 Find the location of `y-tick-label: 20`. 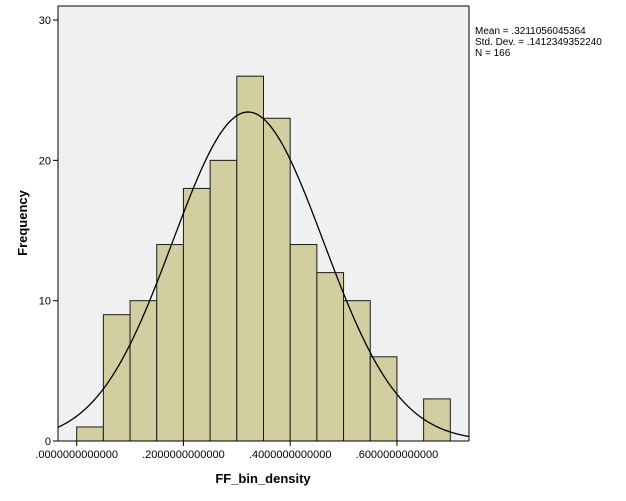

y-tick-label: 20 is located at coordinates (45, 161).